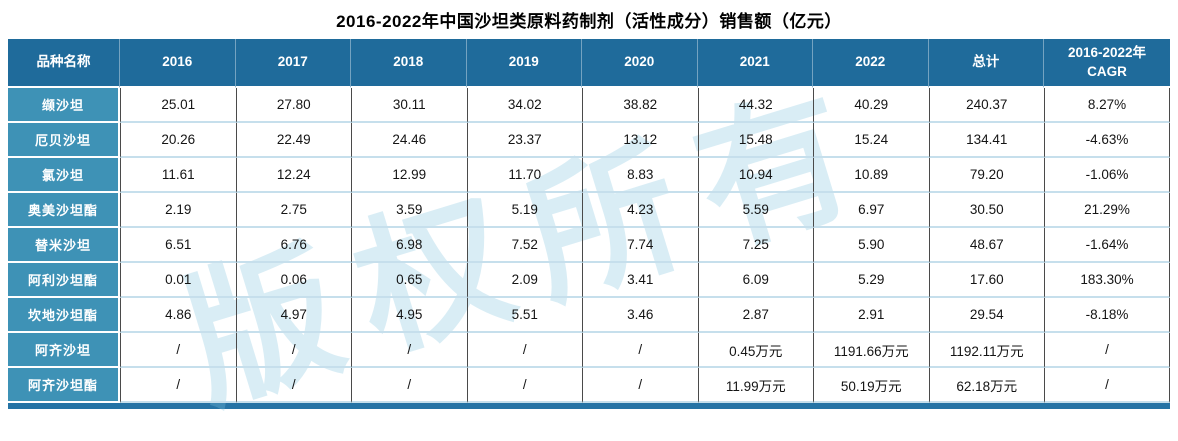  Describe the element at coordinates (755, 105) in the screenshot. I see `data-cell: 44.32` at that location.